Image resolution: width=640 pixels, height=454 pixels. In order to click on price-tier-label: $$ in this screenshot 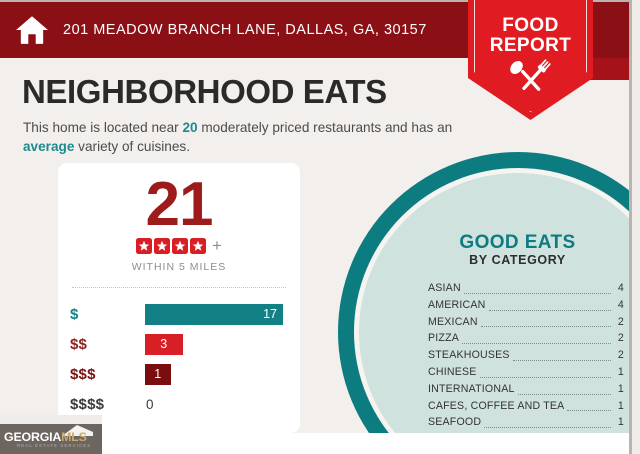, I will do `click(79, 344)`.